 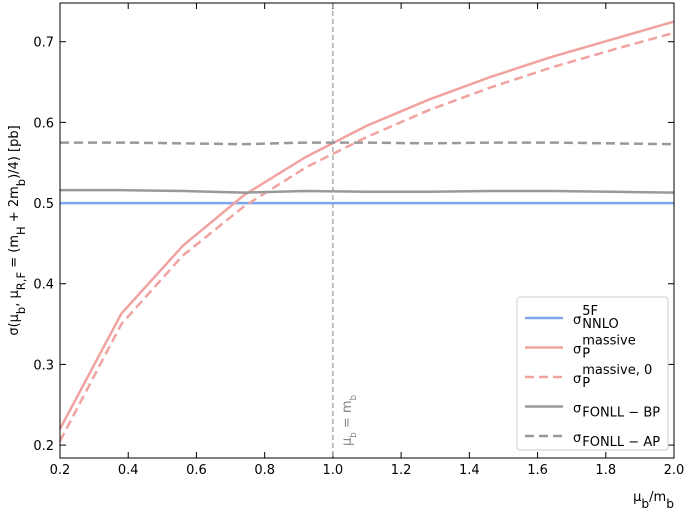 I want to click on y-tick-label: 0.4, so click(x=43, y=285).